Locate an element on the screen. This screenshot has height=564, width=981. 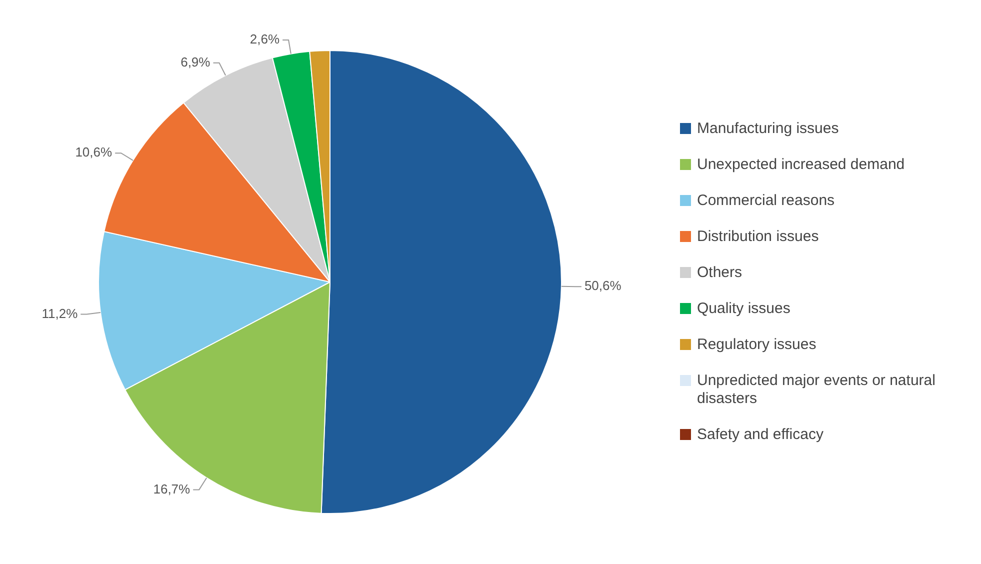
legend-label: Regulatory issues is located at coordinates (756, 345).